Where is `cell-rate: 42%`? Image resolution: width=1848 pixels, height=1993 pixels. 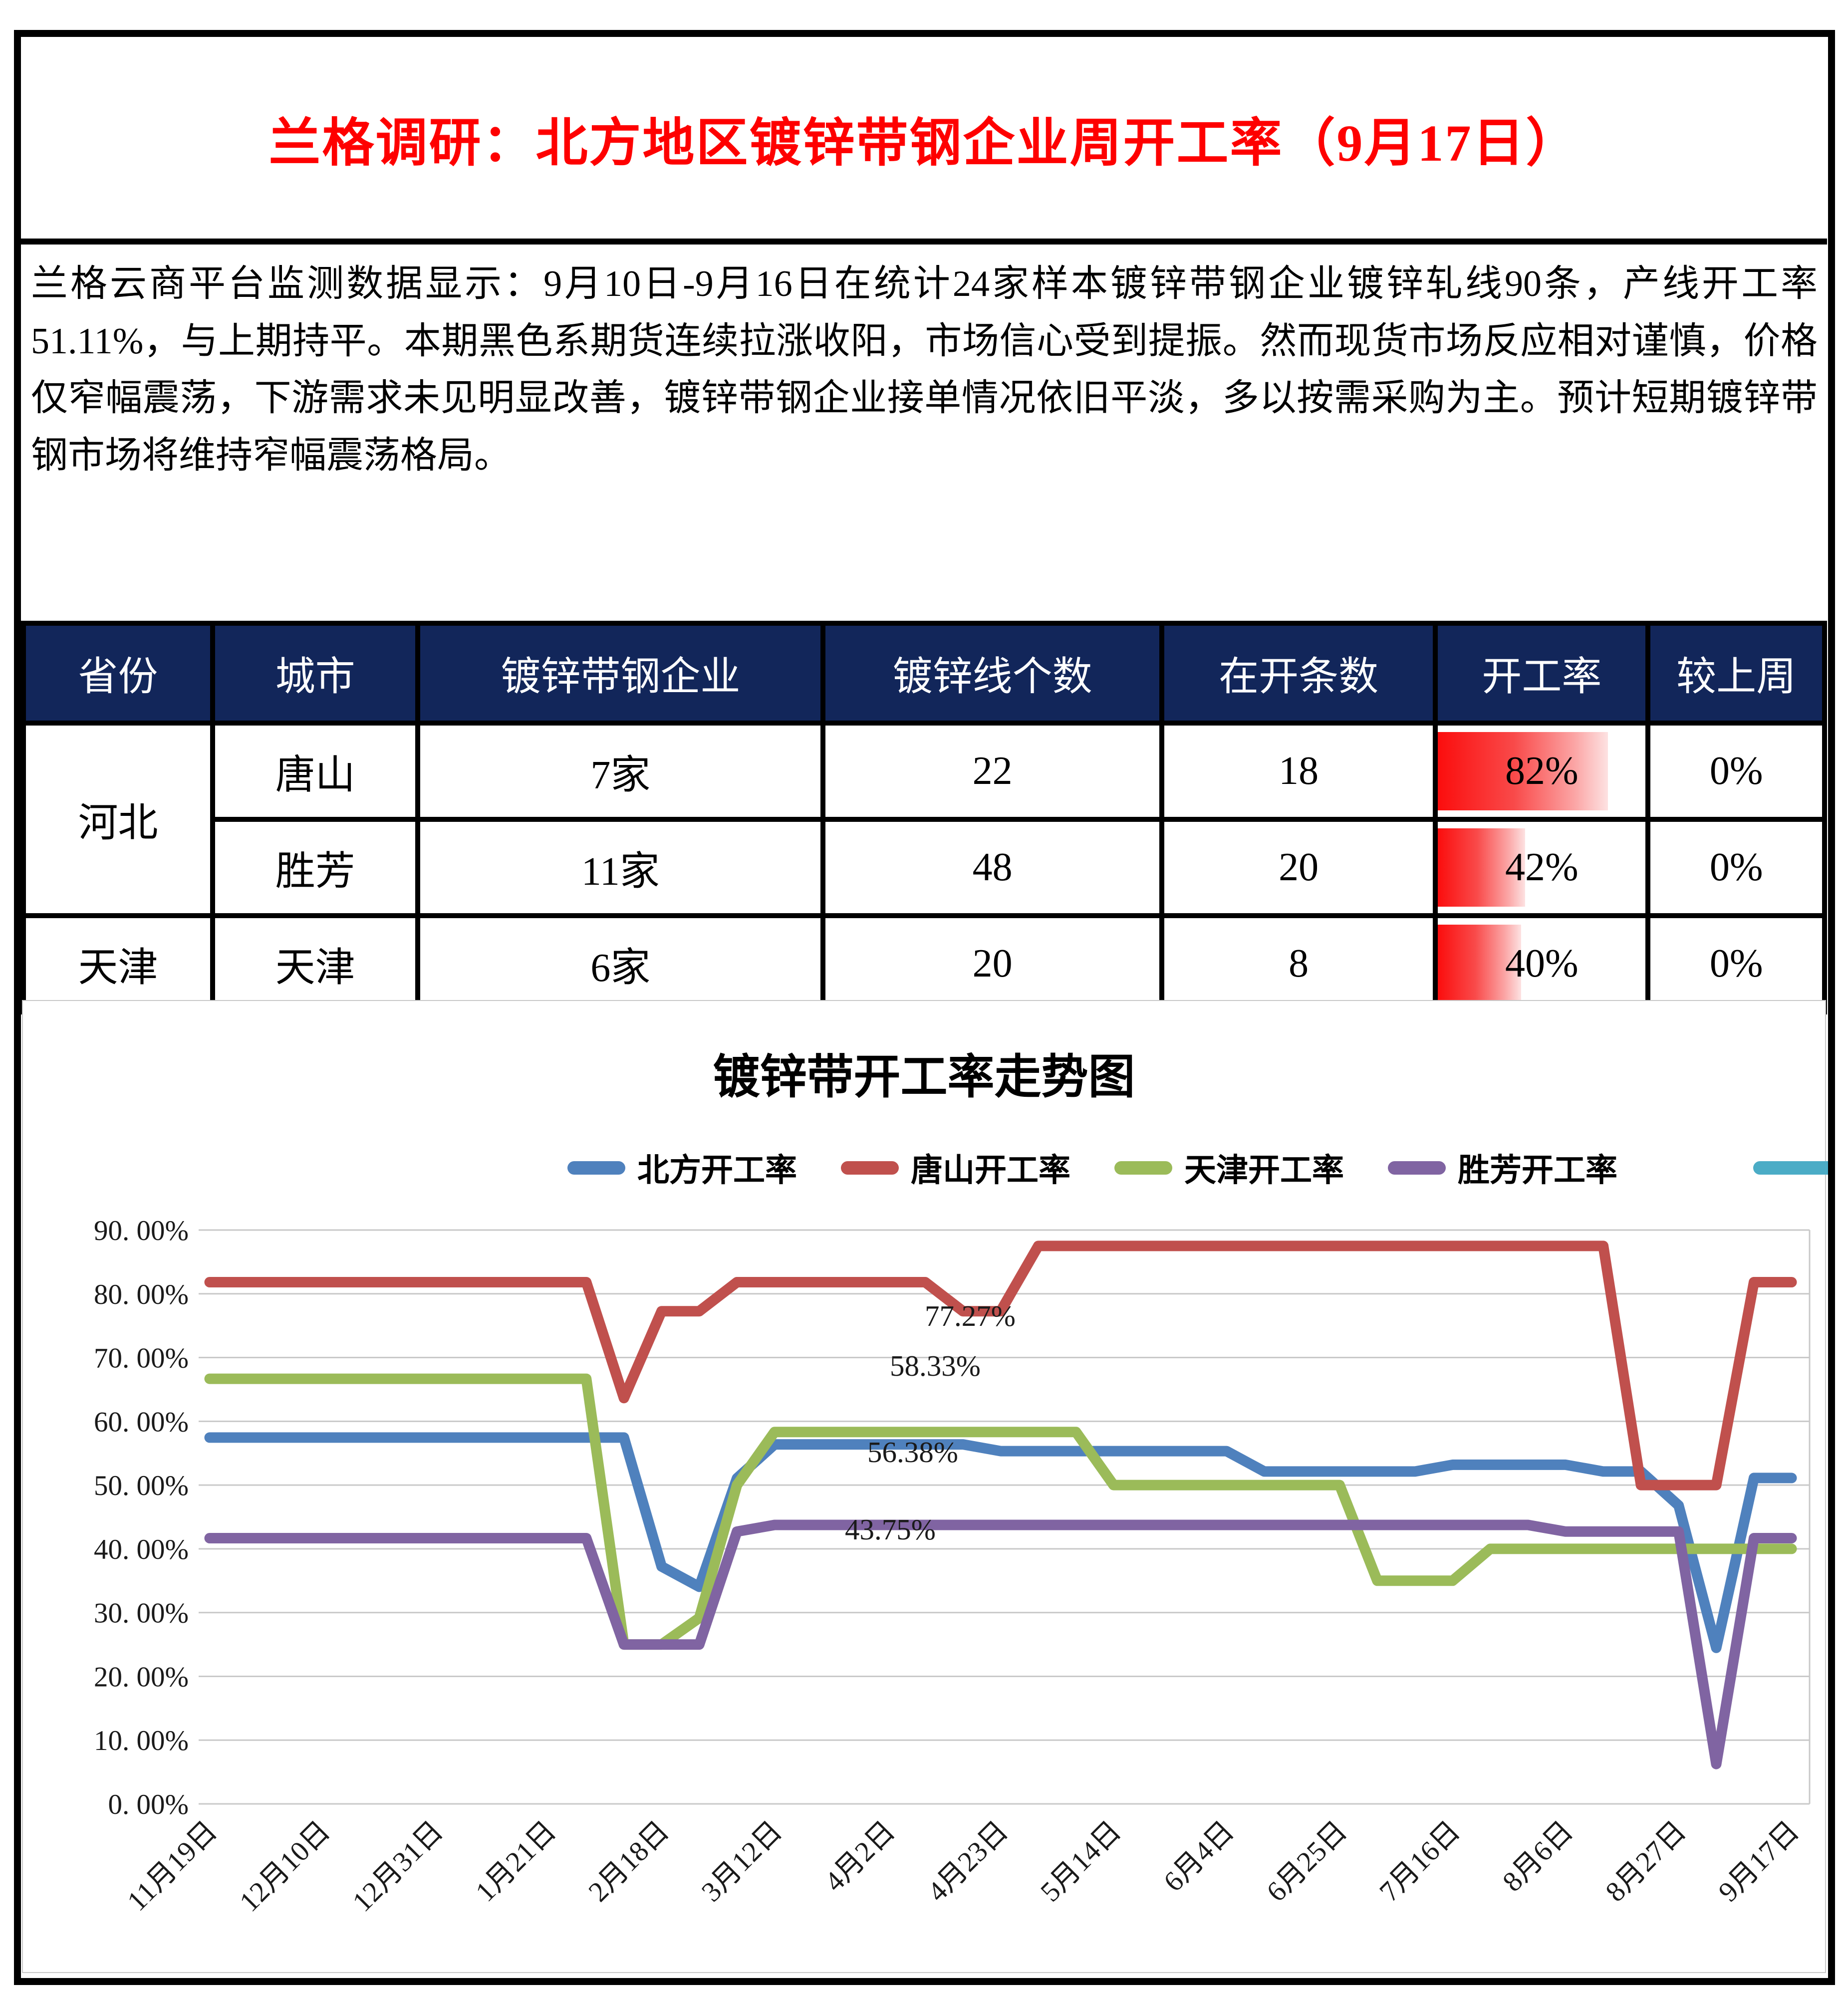 cell-rate: 42% is located at coordinates (1542, 867).